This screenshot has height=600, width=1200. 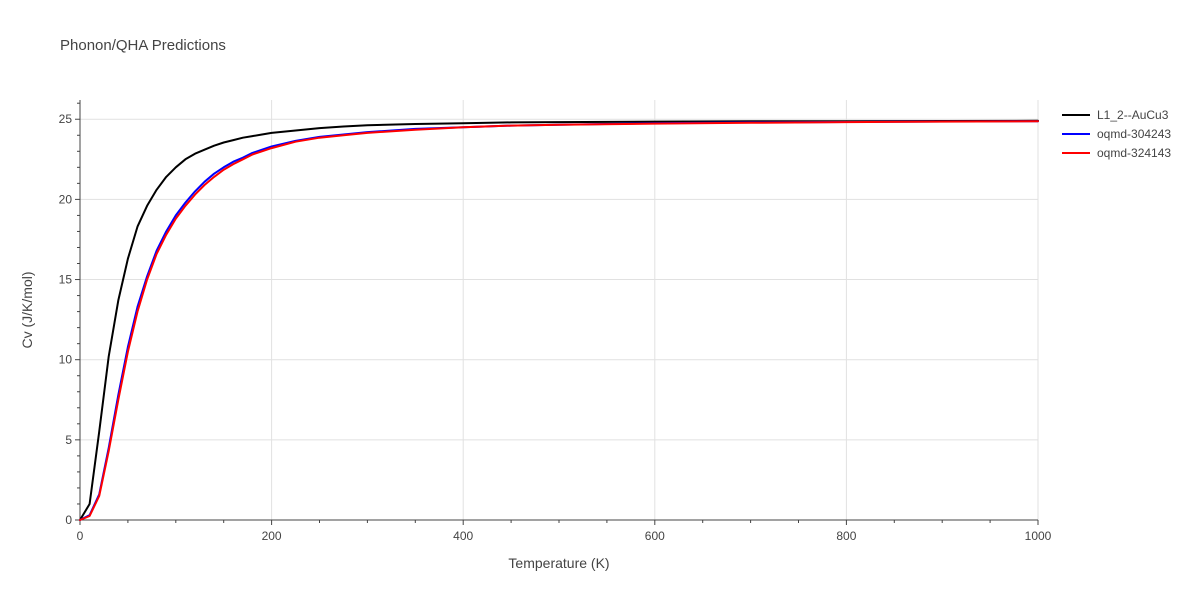 I want to click on legend-item-oqmd-304243: oqmd-304243, so click(x=1116, y=134).